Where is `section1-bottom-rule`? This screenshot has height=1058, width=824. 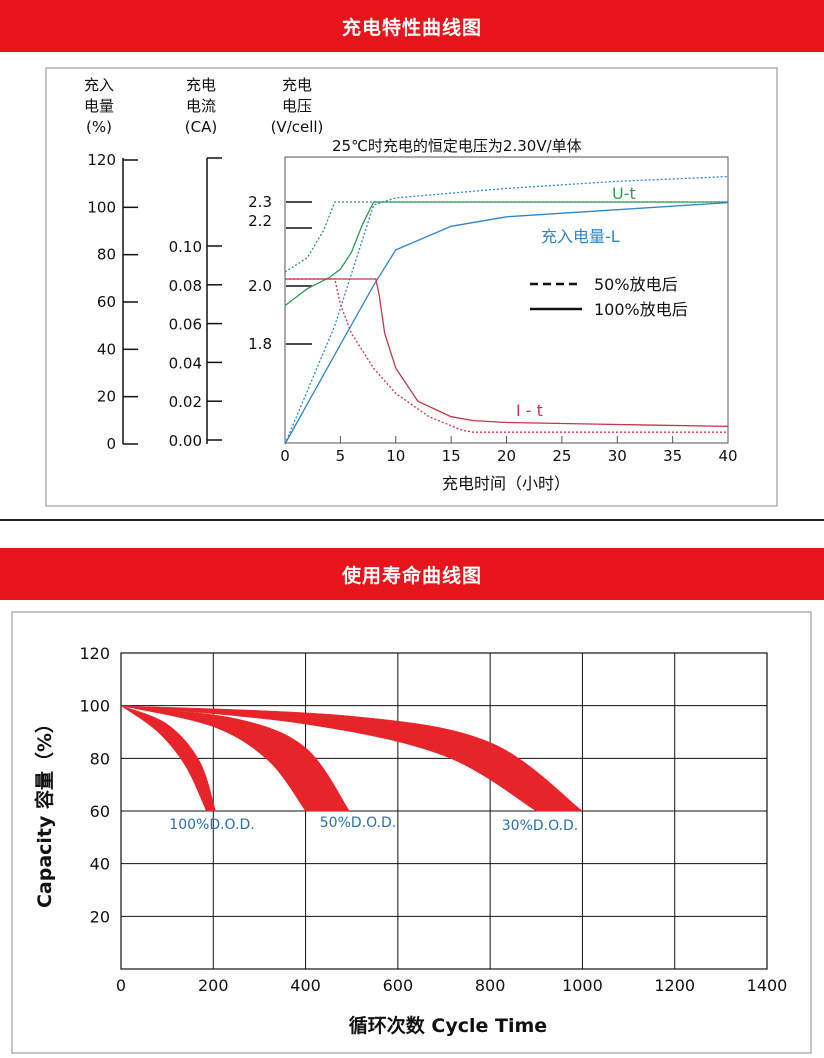 section1-bottom-rule is located at coordinates (412, 520).